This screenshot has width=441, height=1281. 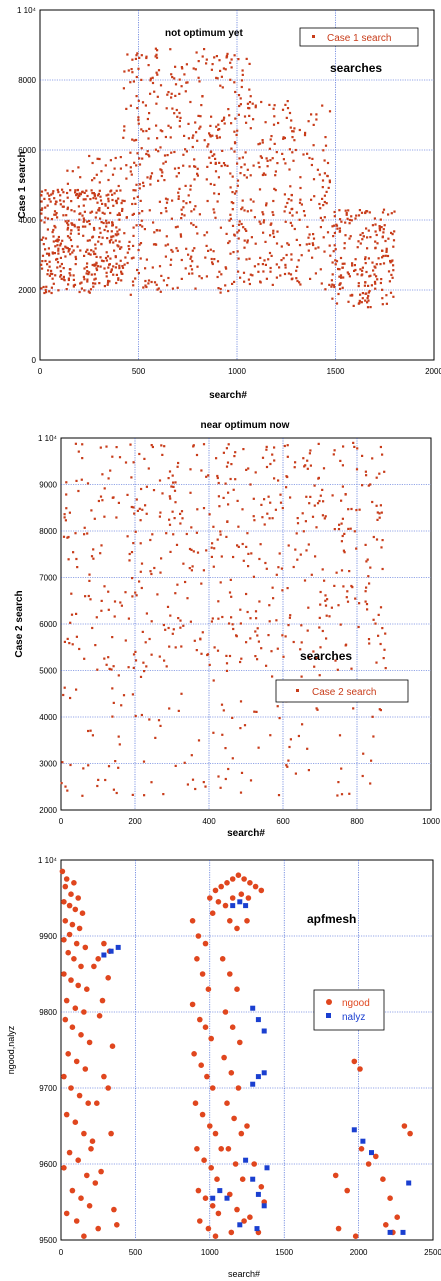 I want to click on y-tick-label: 4000, so click(x=27, y=220).